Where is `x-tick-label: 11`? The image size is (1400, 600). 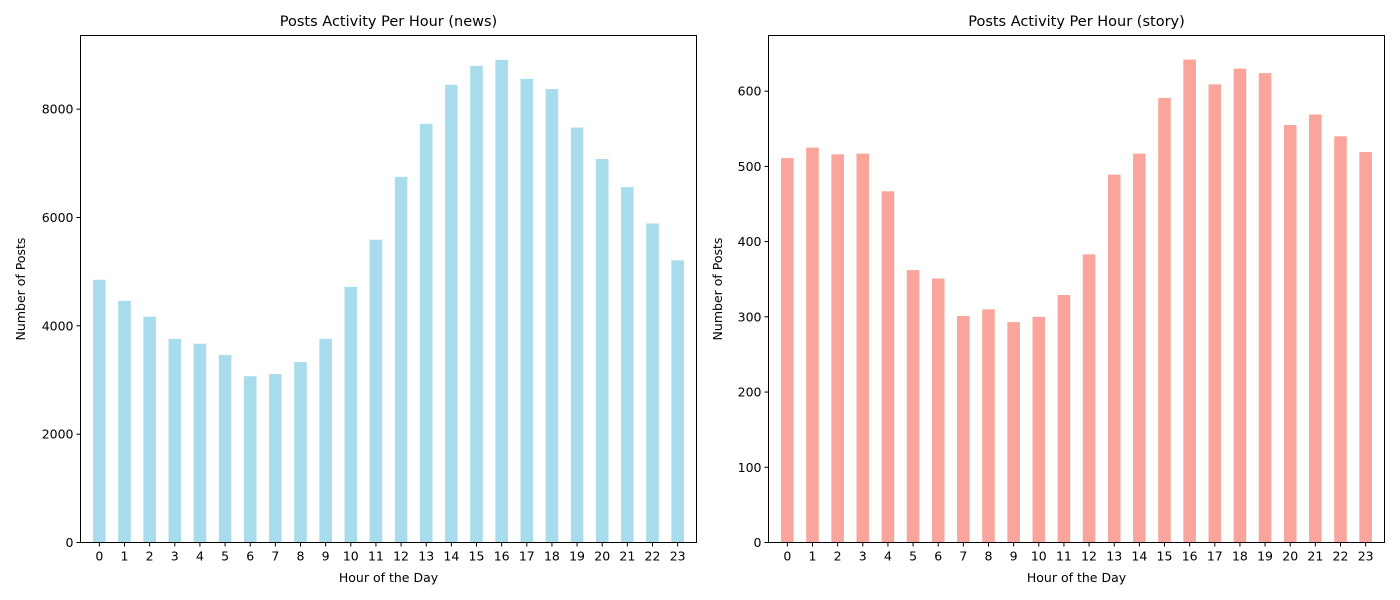
x-tick-label: 11 is located at coordinates (1064, 556).